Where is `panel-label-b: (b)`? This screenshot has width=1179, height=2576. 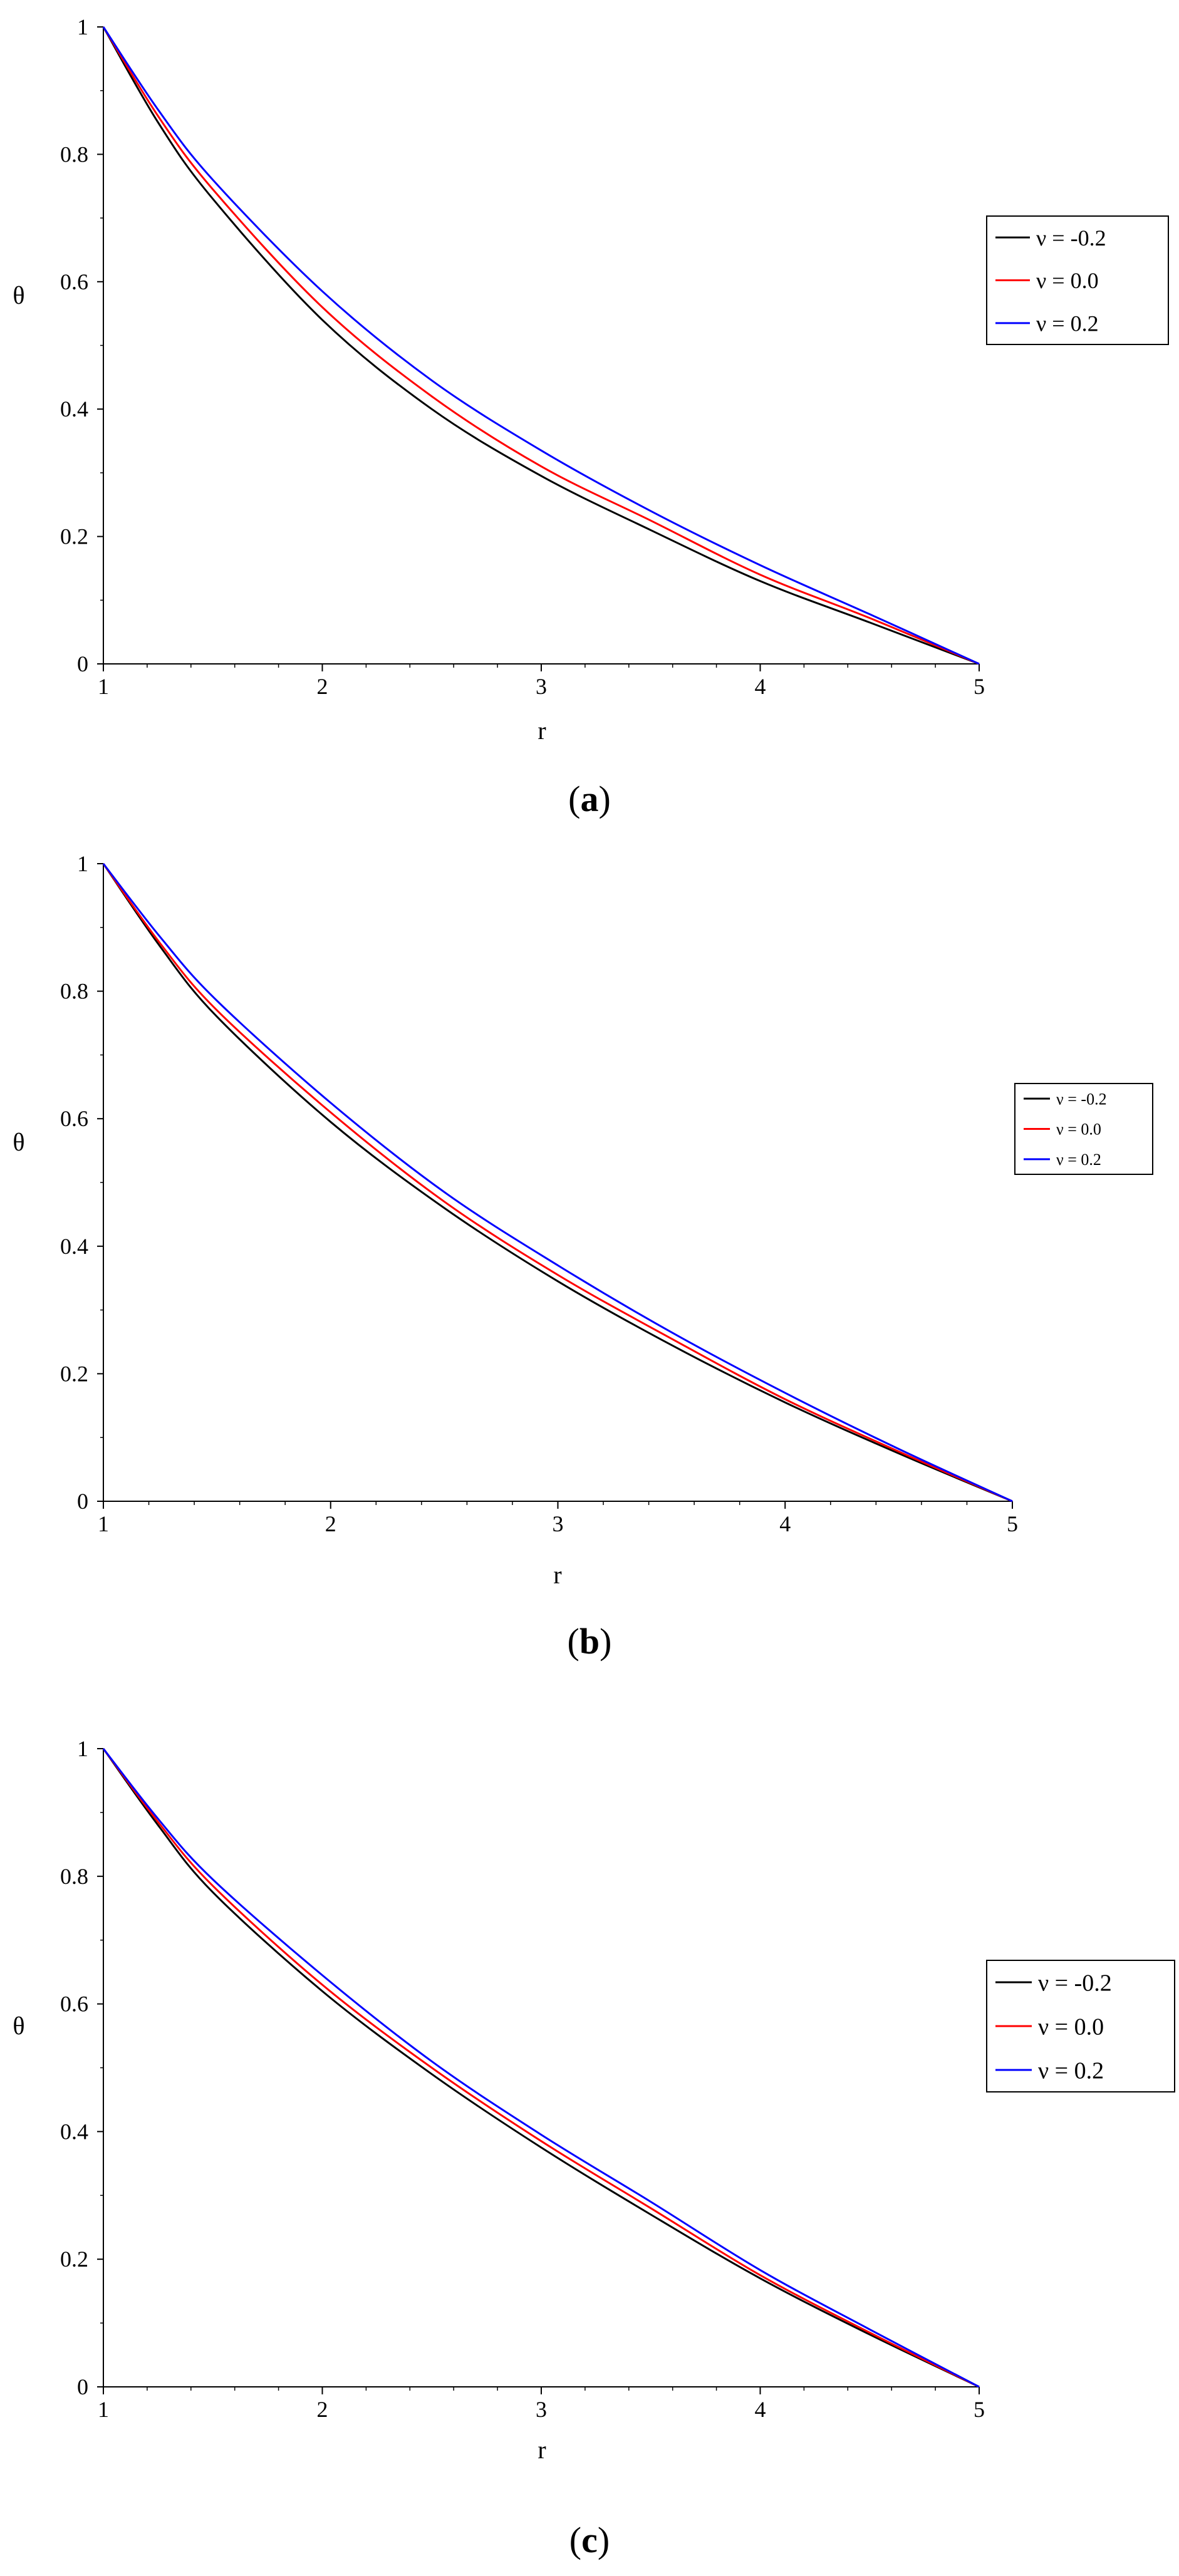 panel-label-b: (b) is located at coordinates (590, 1641).